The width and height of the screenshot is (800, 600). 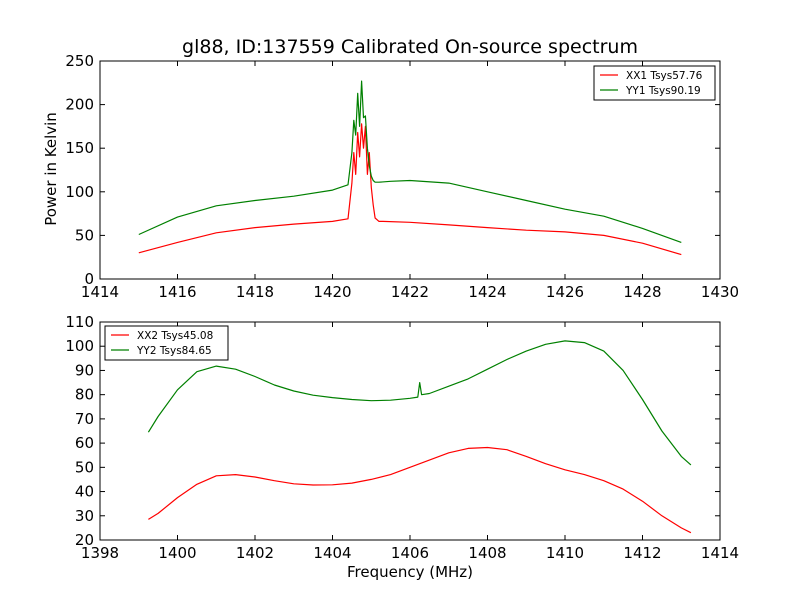 I want to click on legend: XX2 Tsys45.08 YY2 Tsys84.65, so click(x=166, y=343).